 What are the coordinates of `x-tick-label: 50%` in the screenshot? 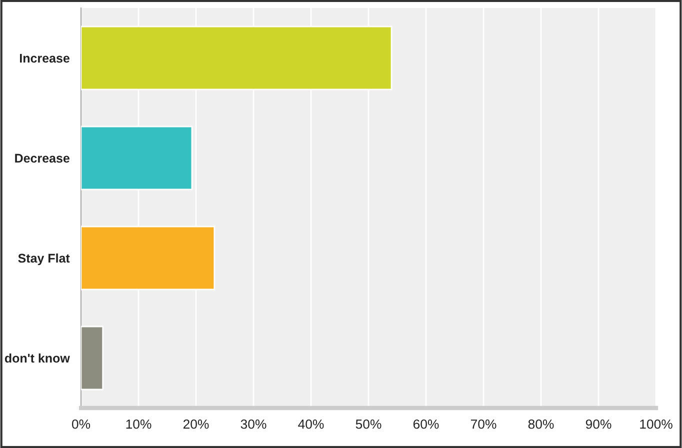 It's located at (369, 424).